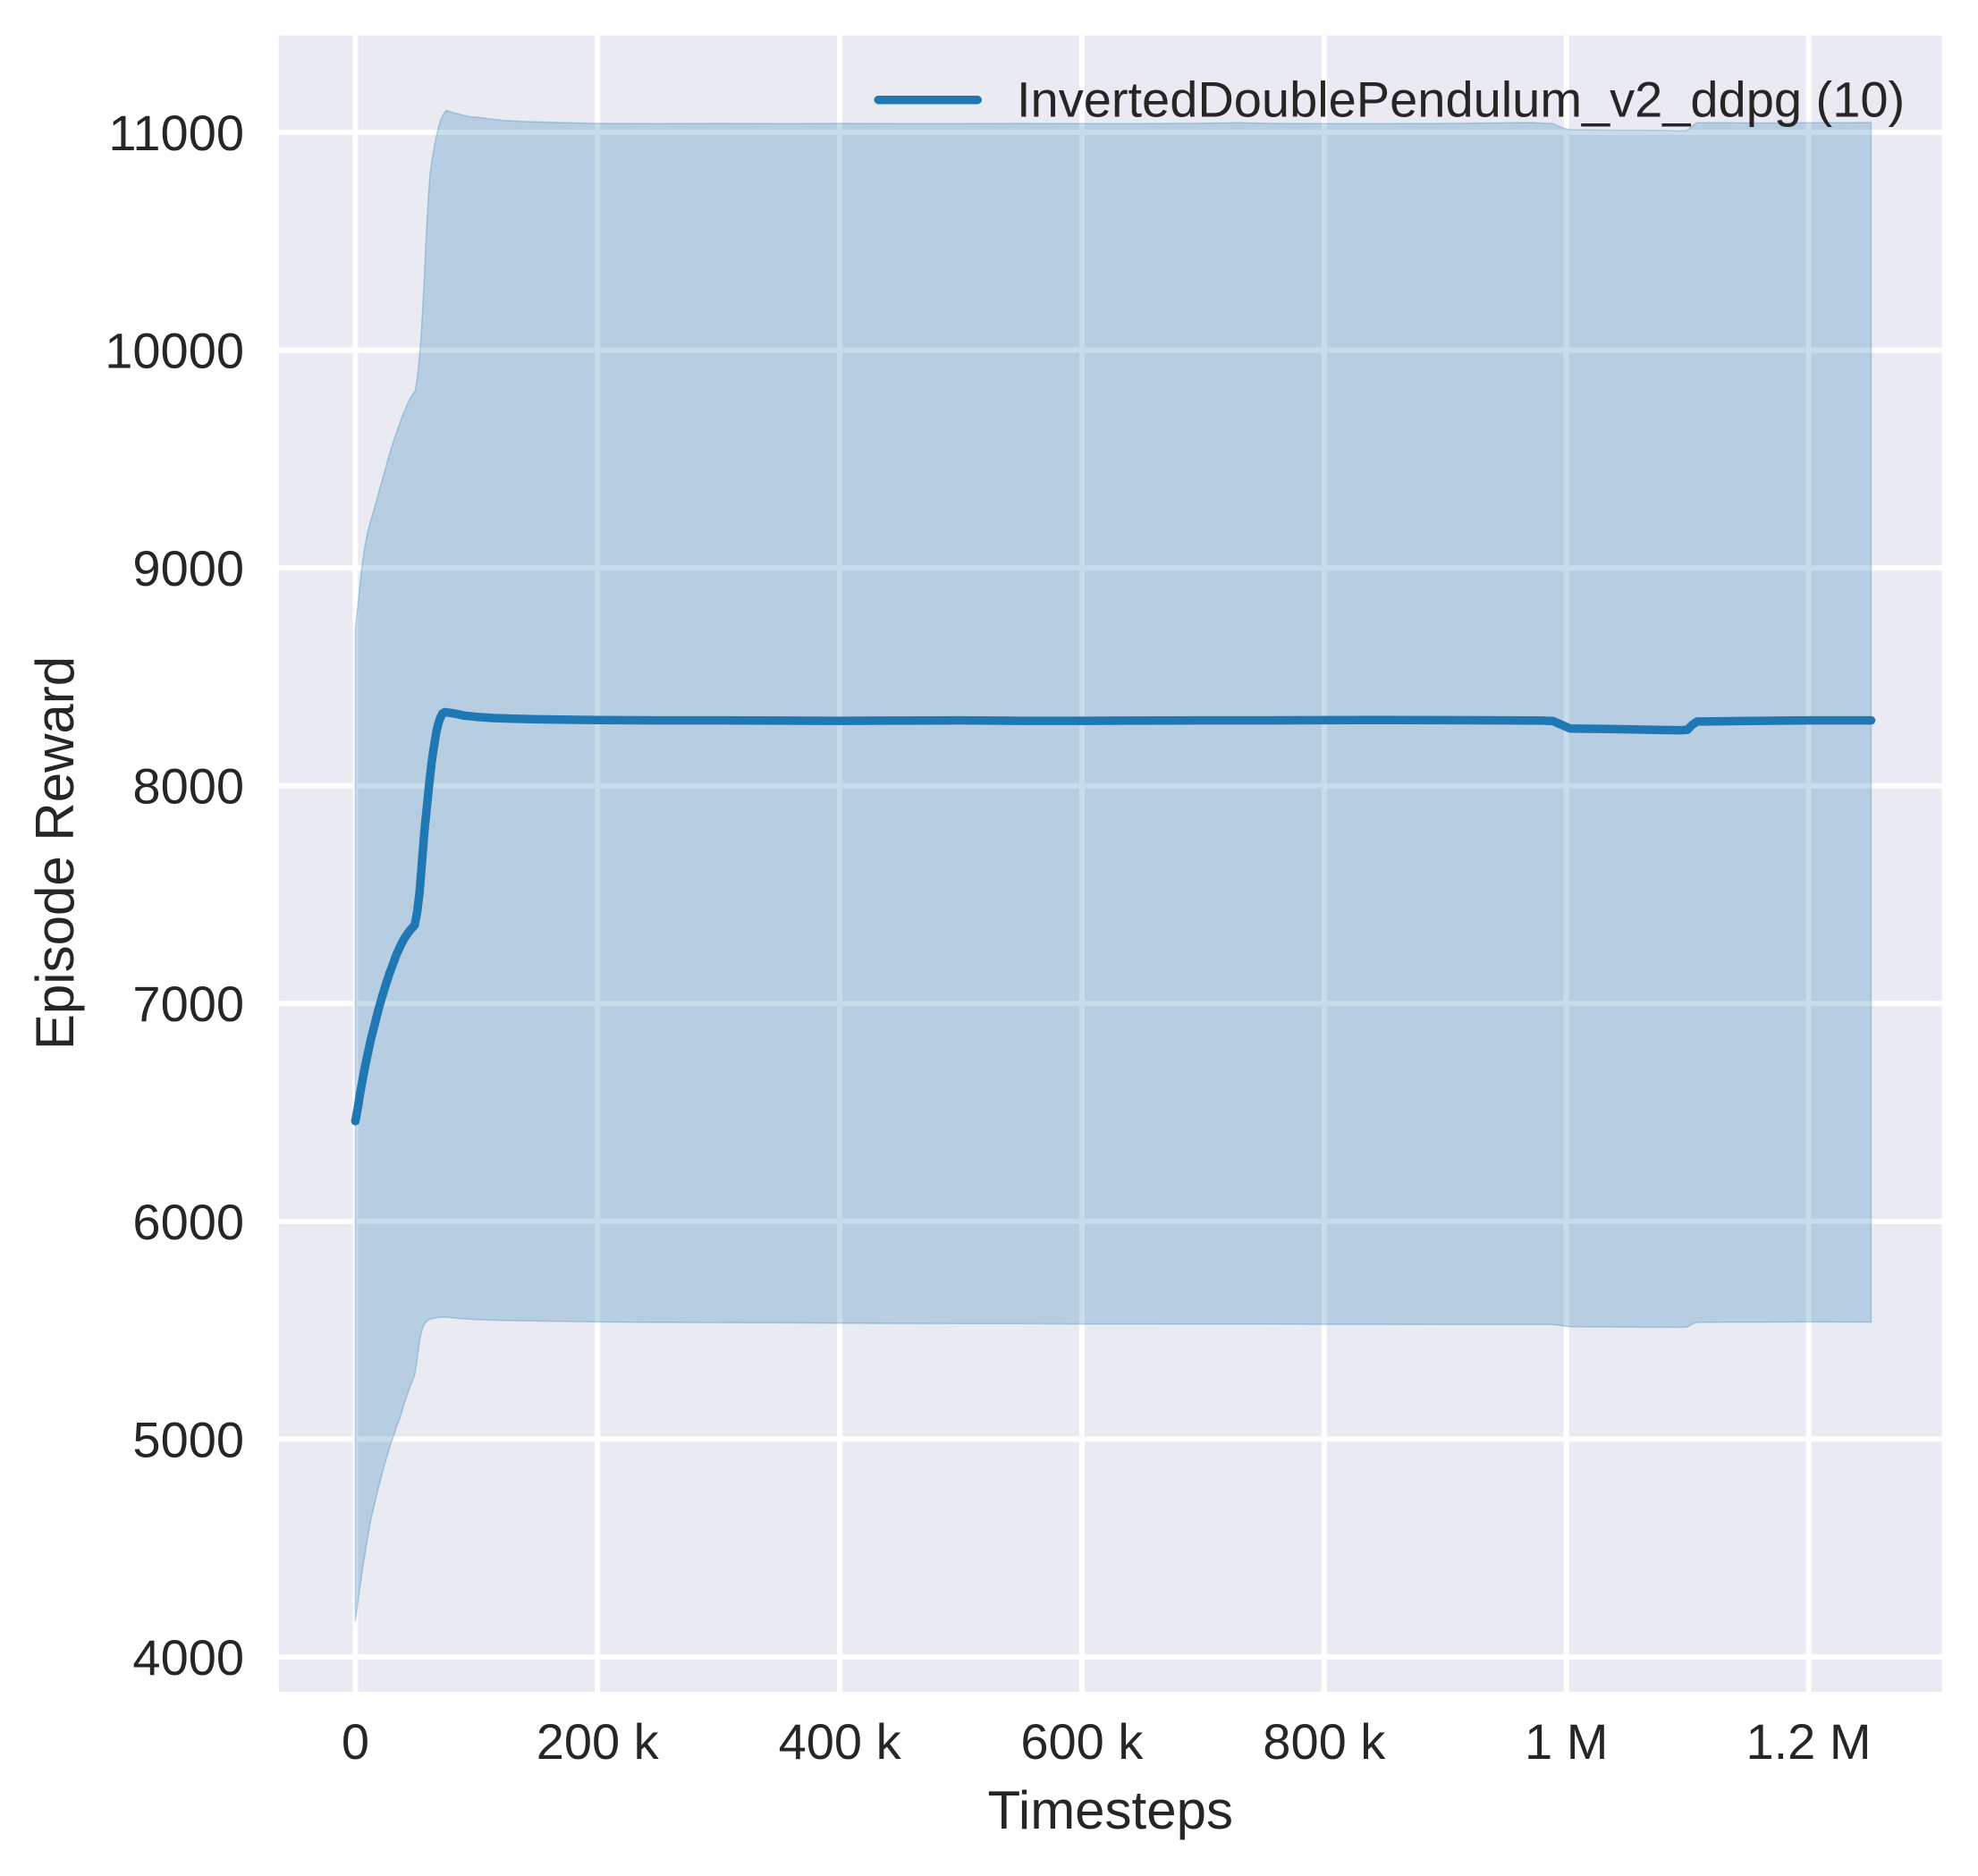 The width and height of the screenshot is (1978, 1876). I want to click on svg-text:InvertedDoublePendulum_v2_ddpg: InvertedDoublePendulum_v2_ddpg (10), so click(1461, 100).